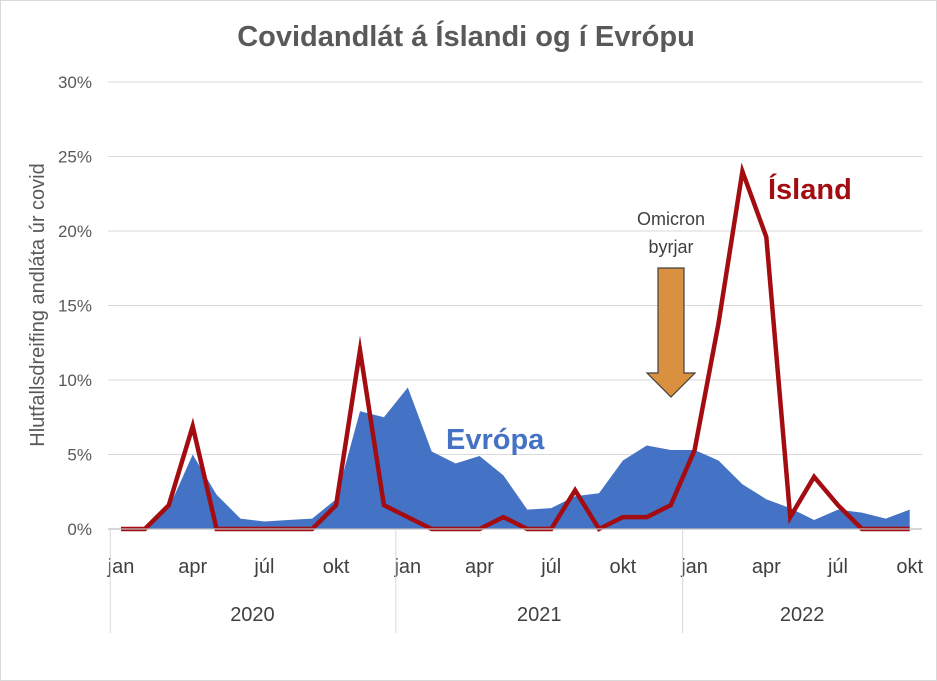 The width and height of the screenshot is (937, 681). Describe the element at coordinates (75, 82) in the screenshot. I see `y-tick-label: 30%` at that location.